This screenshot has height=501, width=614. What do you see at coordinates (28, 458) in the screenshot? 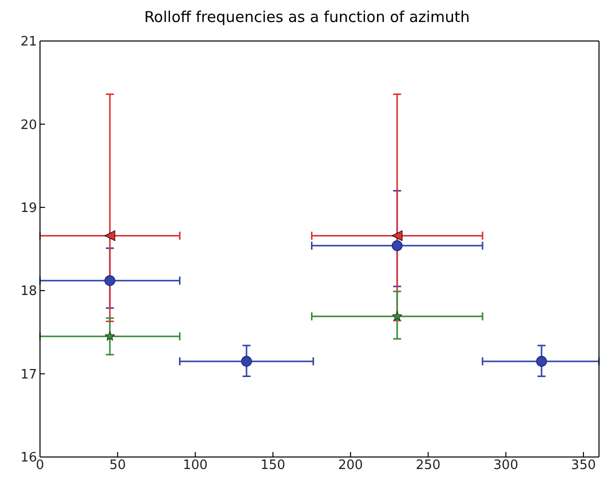
I see `y-tick-label: 16` at bounding box center [28, 458].